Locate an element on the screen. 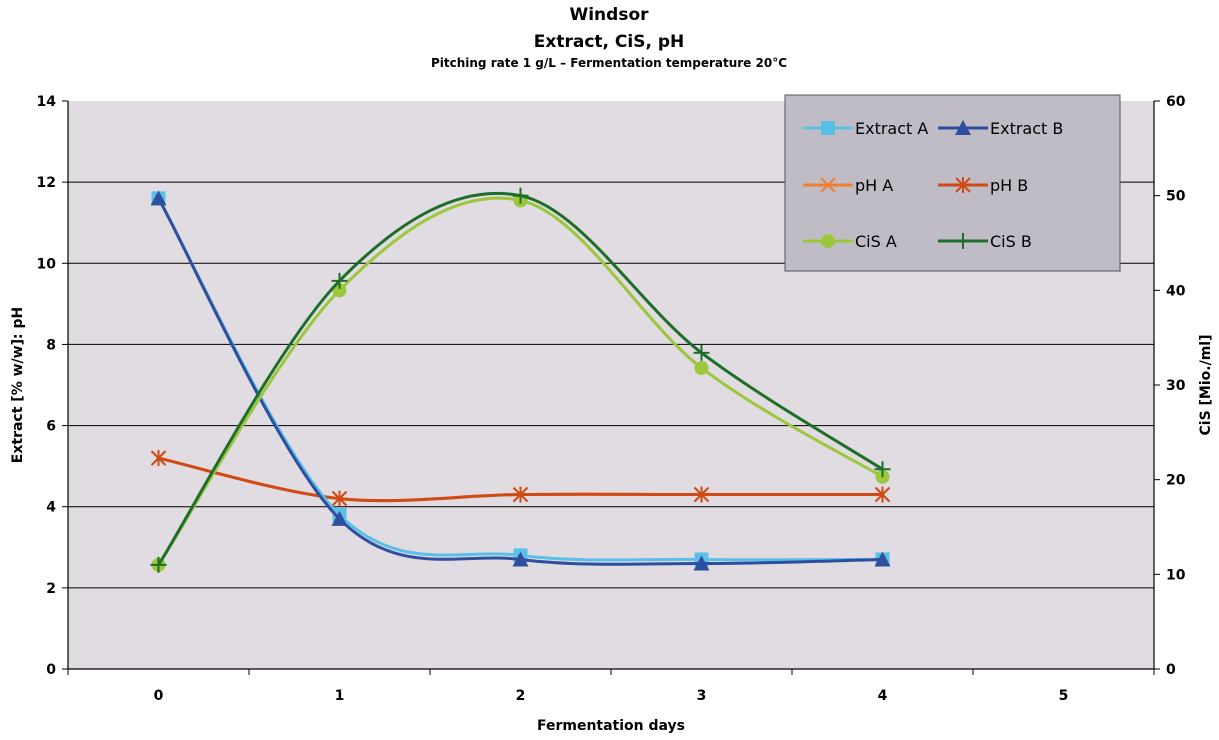  y-tick-label: 14 is located at coordinates (47, 102).